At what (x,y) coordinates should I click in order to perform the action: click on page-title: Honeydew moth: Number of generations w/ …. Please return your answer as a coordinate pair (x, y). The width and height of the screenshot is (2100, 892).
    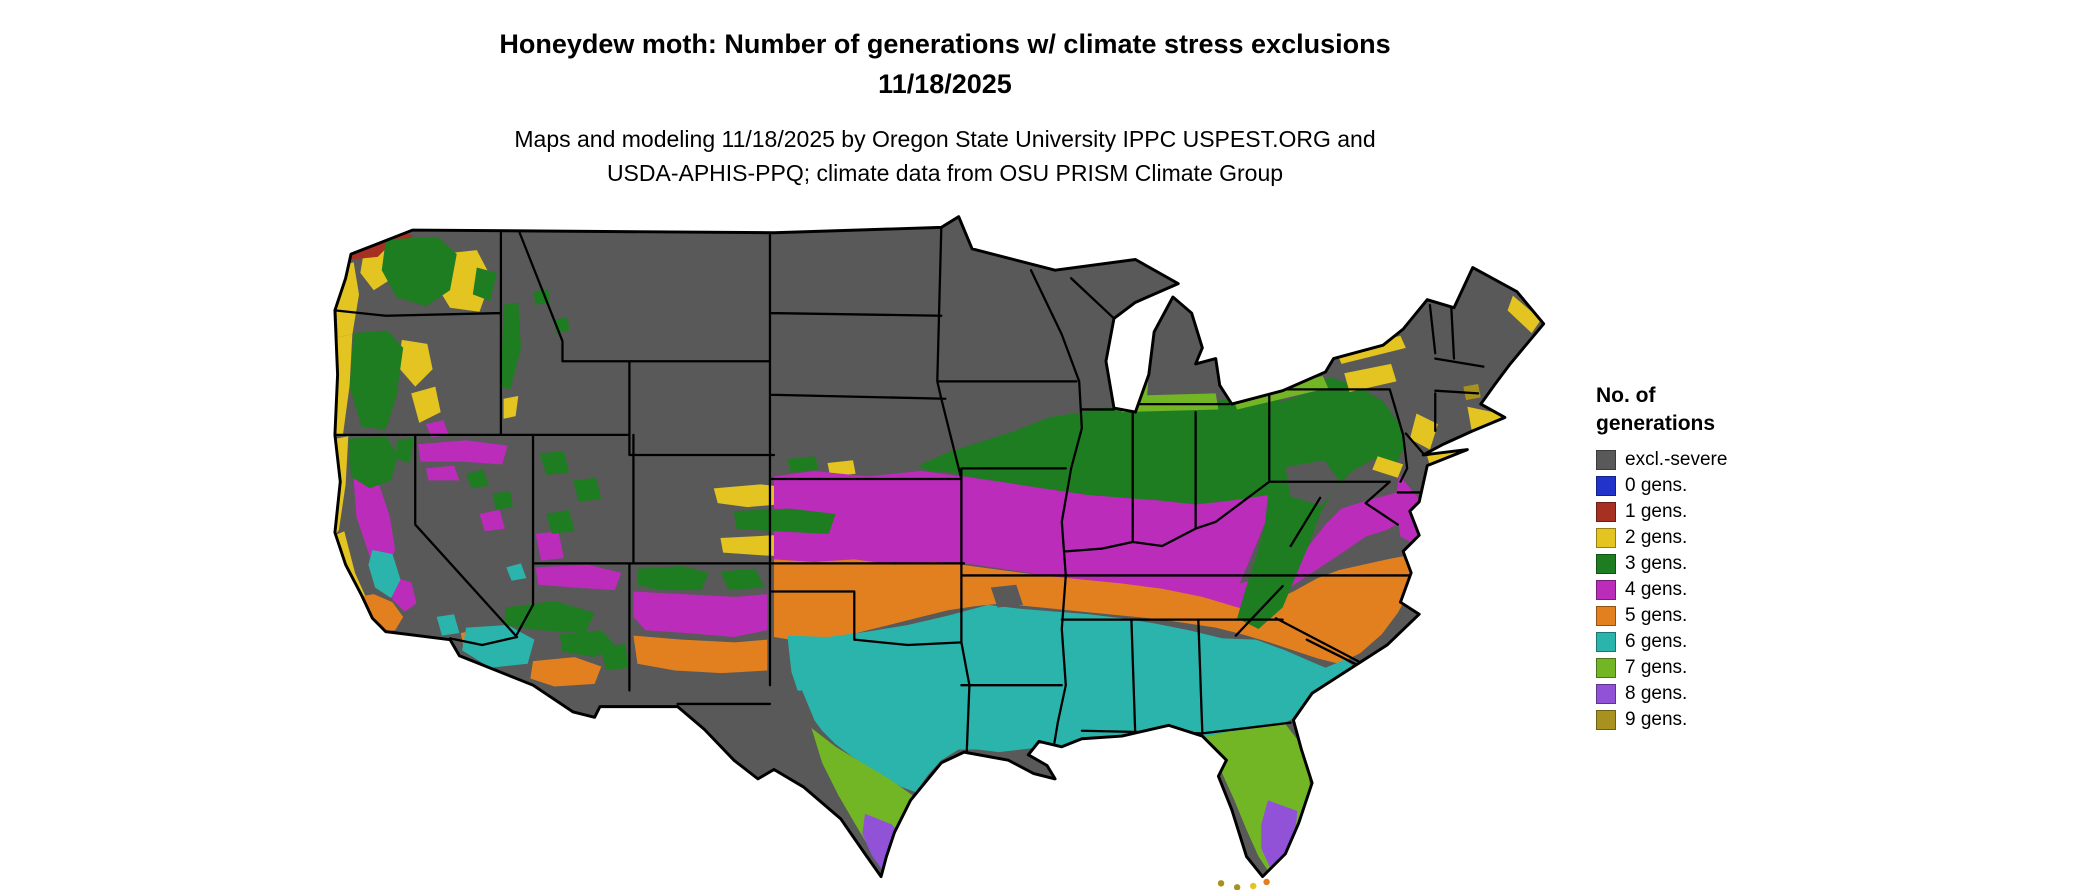
    Looking at the image, I should click on (945, 44).